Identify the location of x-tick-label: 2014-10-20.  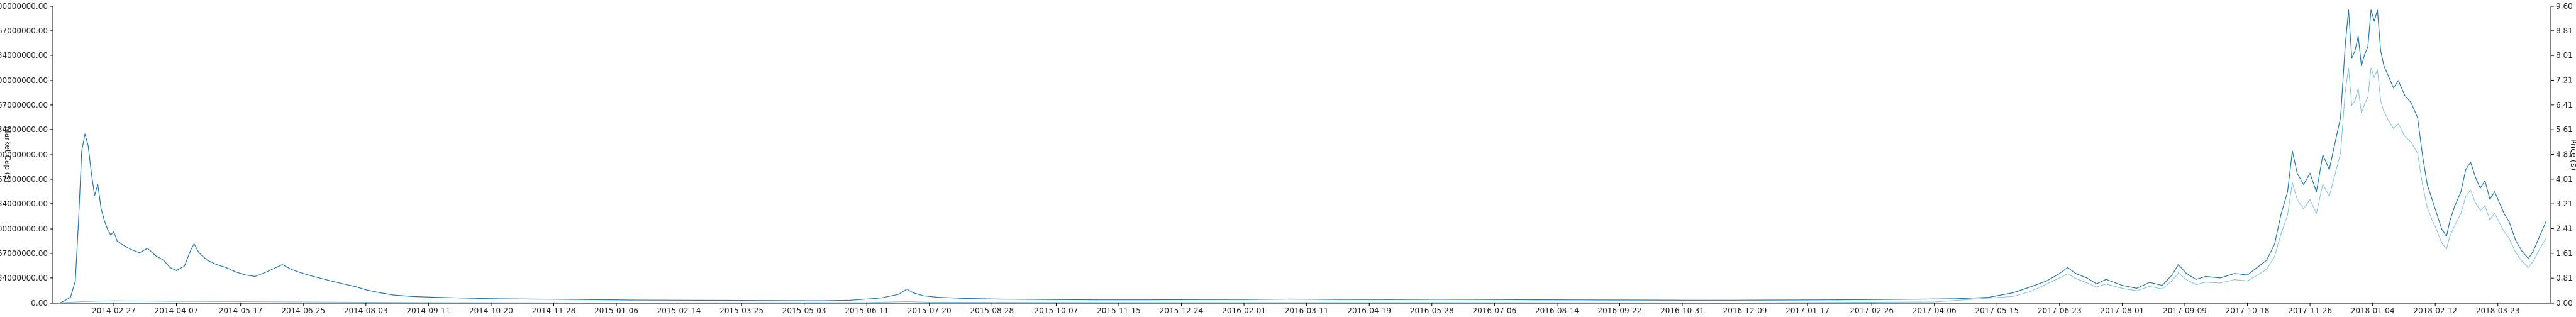
(491, 310).